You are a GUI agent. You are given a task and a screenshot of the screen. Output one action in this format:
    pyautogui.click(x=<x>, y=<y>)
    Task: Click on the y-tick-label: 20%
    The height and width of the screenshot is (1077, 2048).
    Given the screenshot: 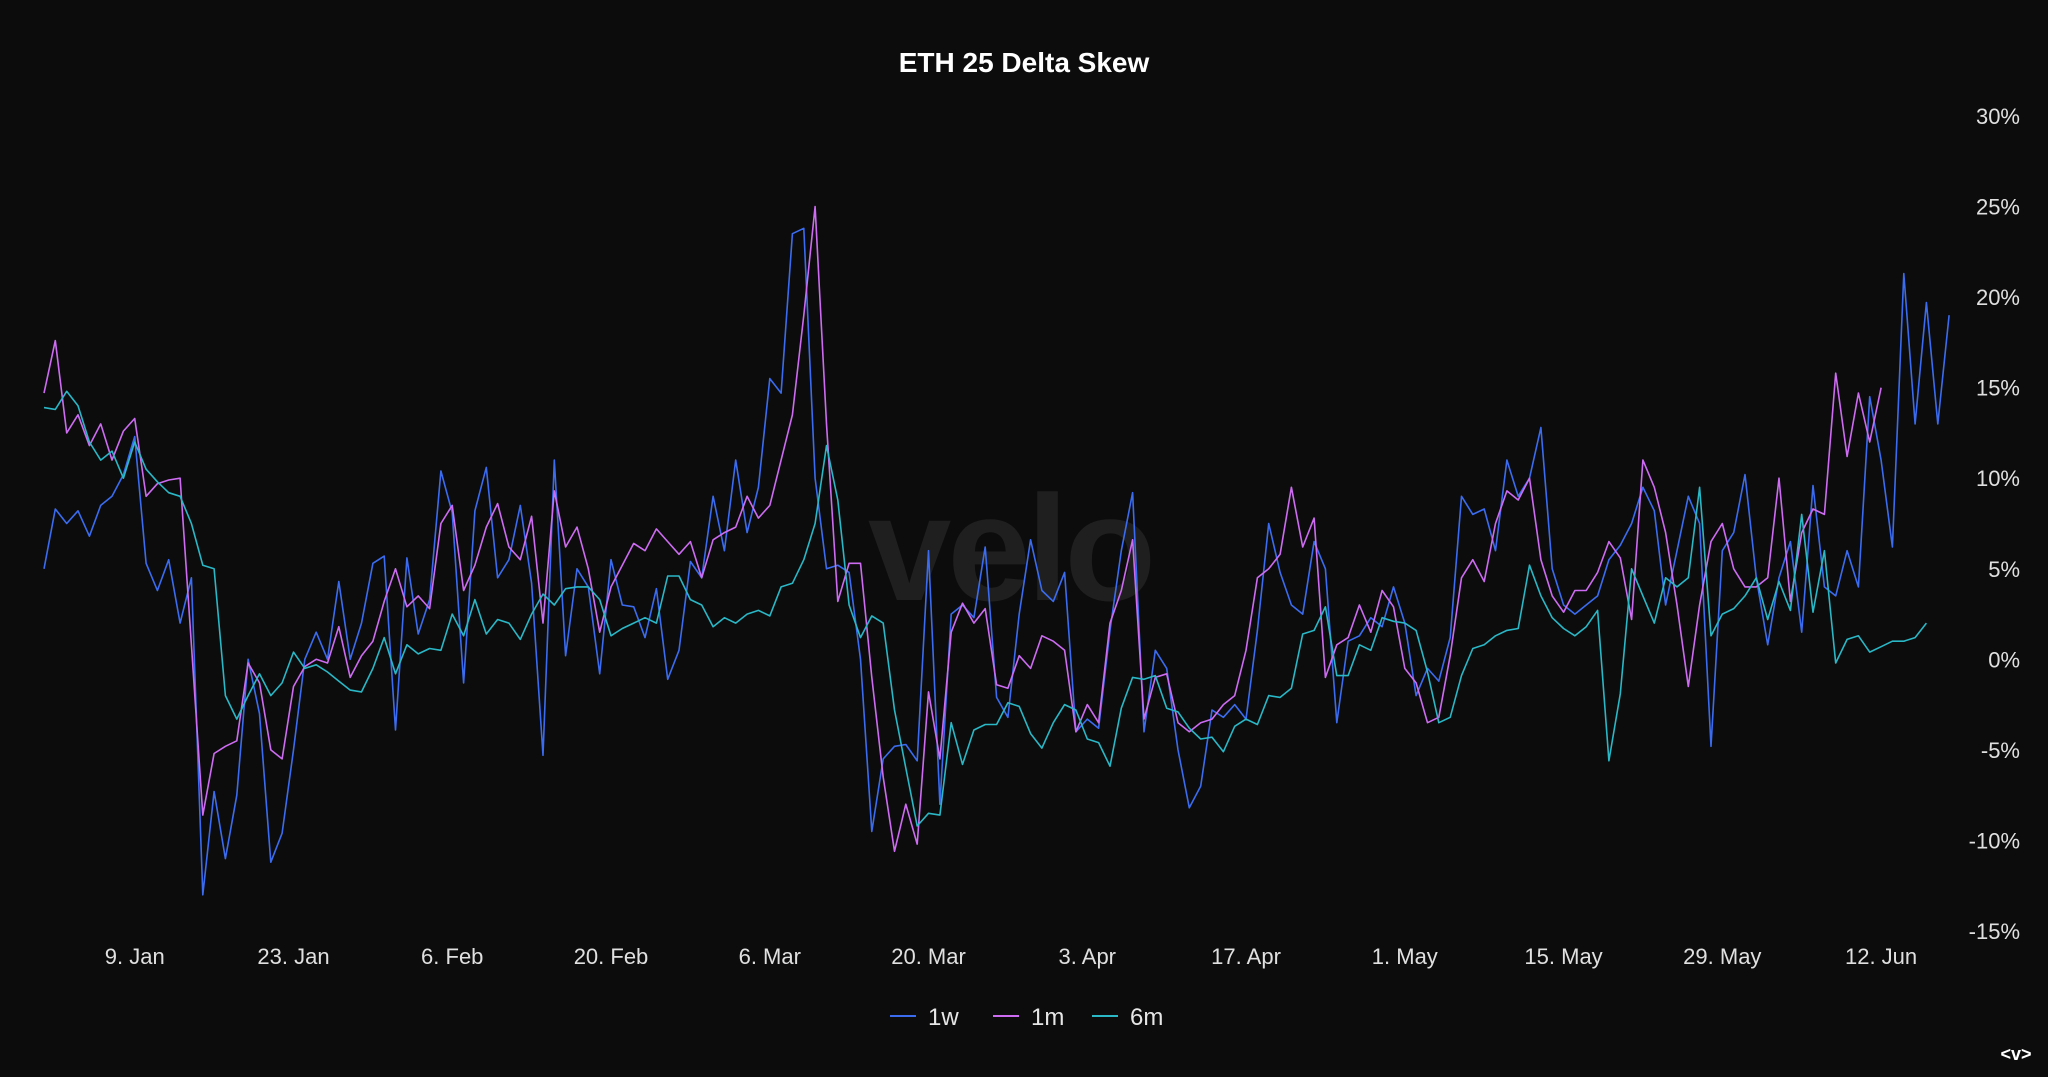 What is the action you would take?
    pyautogui.click(x=1998, y=297)
    